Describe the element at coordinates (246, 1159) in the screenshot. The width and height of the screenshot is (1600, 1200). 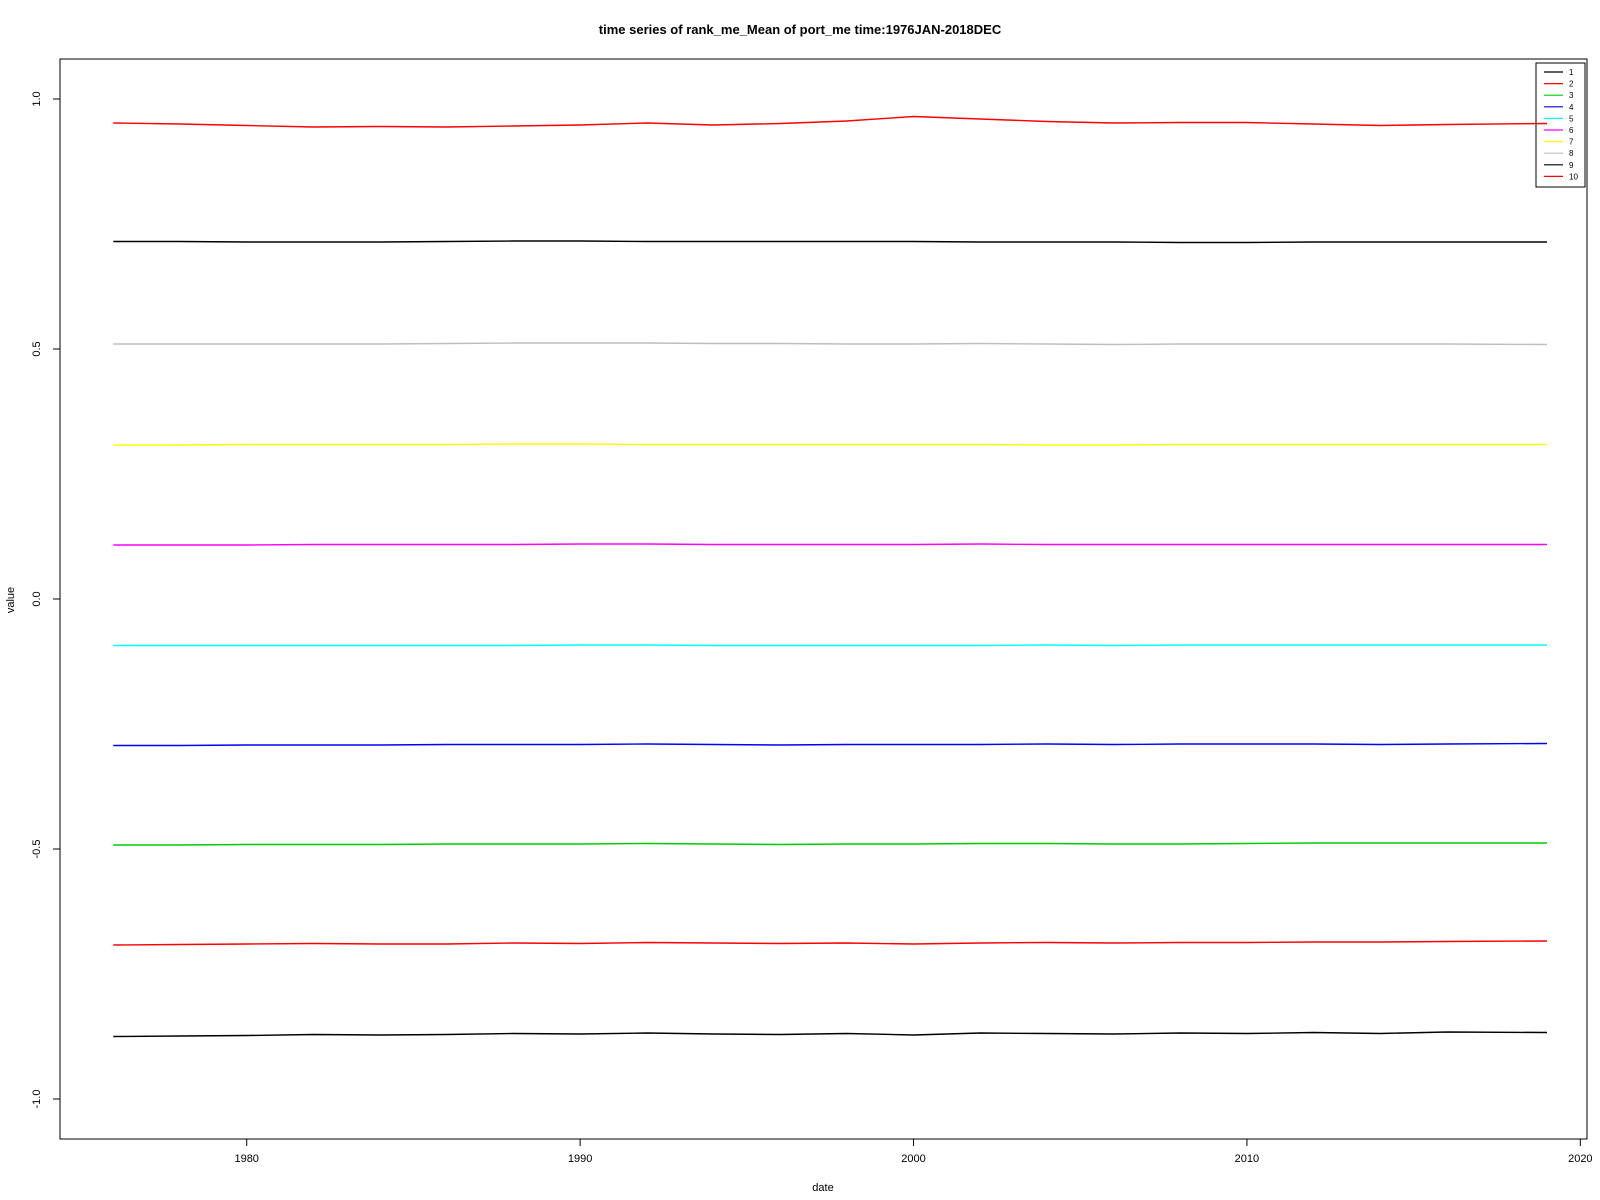
I see `x-tick-label: 1980` at that location.